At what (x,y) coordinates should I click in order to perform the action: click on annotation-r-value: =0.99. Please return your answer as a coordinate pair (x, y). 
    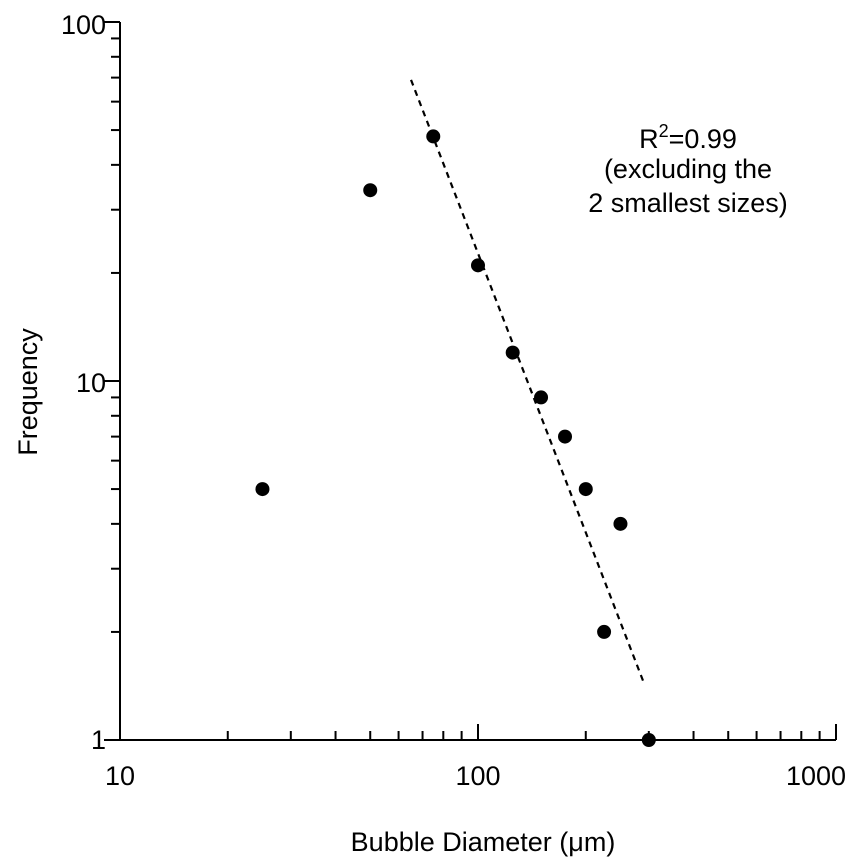
    Looking at the image, I should click on (703, 139).